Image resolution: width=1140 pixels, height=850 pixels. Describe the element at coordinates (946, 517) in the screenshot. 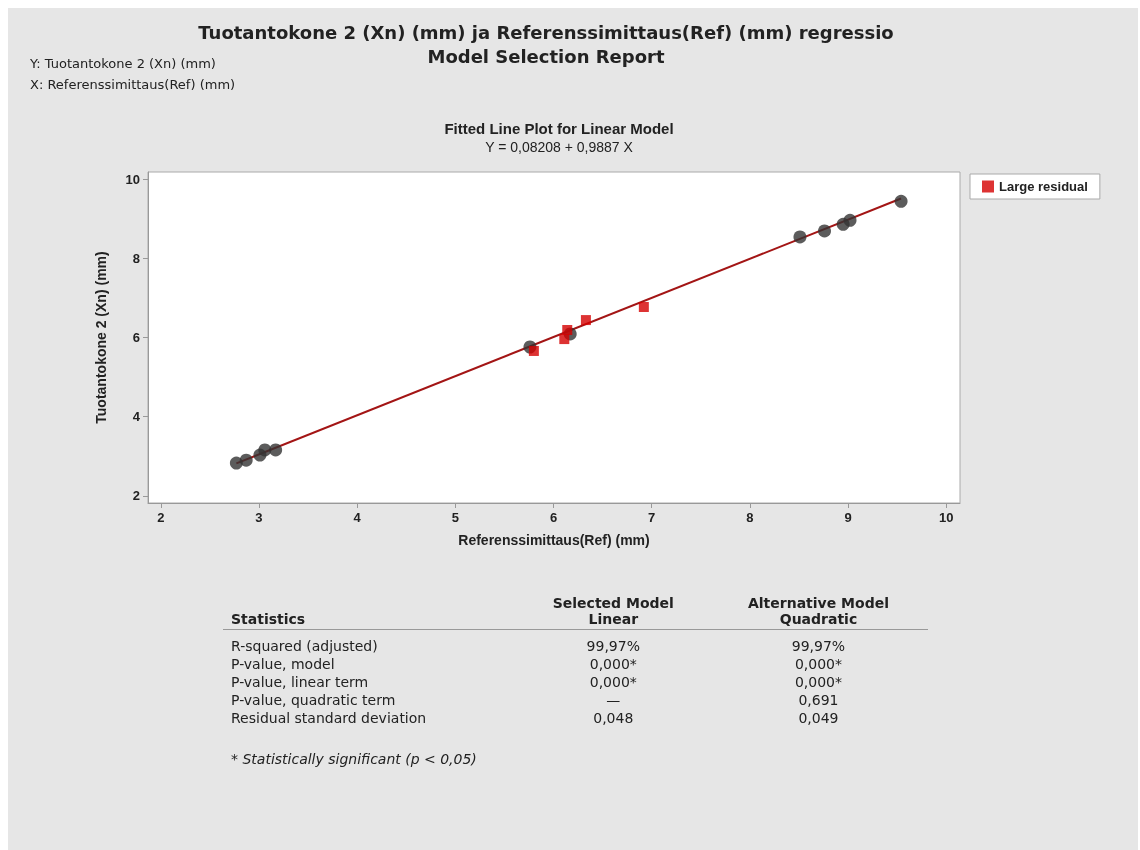

I see `x-tick-label: 10` at that location.